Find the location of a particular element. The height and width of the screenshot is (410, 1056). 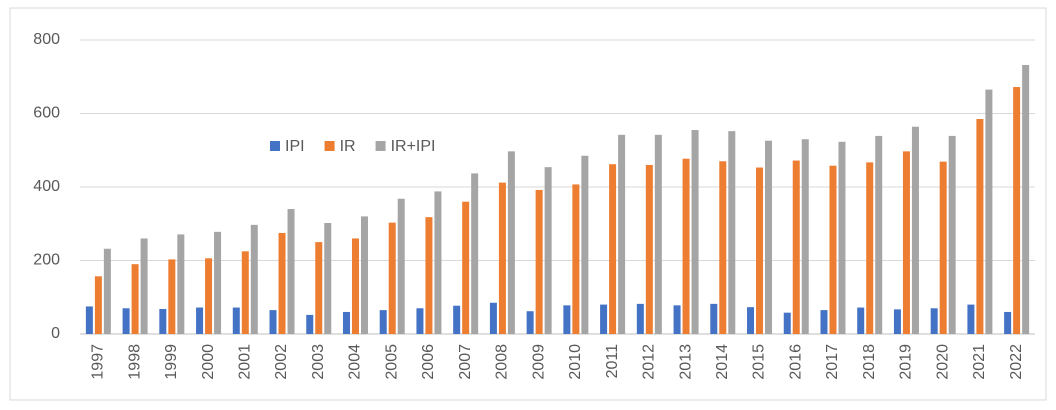

x-tick-label: 2002 is located at coordinates (281, 362).